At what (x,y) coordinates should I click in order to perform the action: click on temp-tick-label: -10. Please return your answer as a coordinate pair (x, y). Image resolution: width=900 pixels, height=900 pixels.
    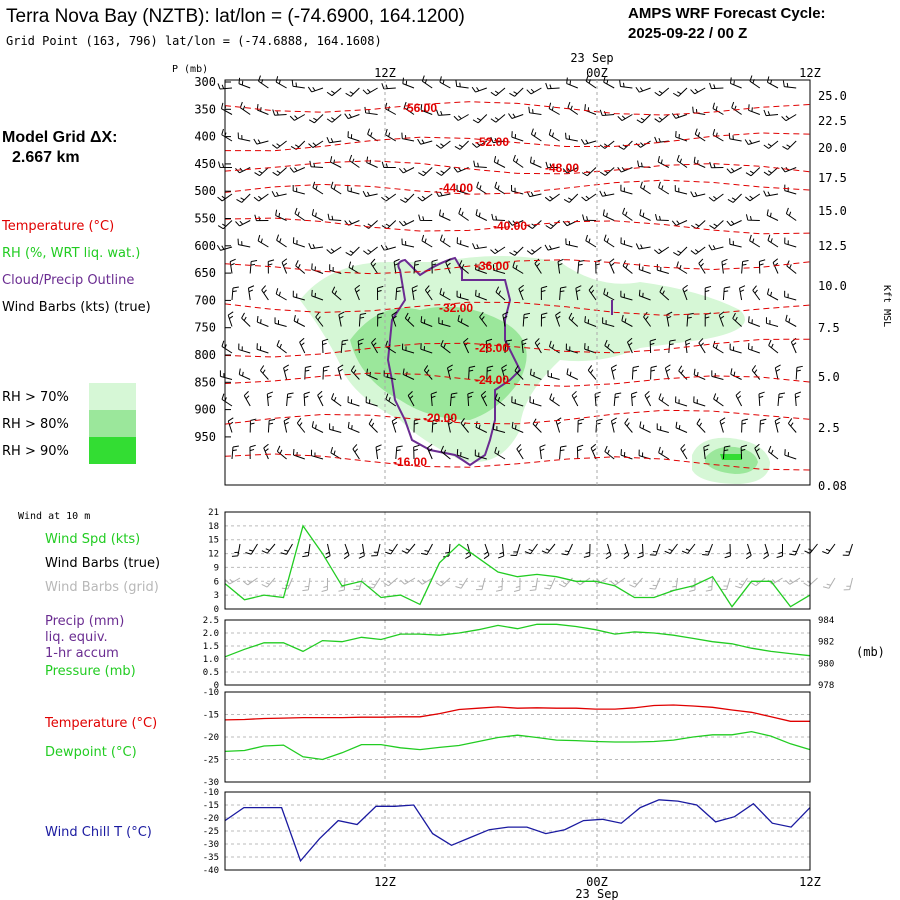
    Looking at the image, I should click on (211, 693).